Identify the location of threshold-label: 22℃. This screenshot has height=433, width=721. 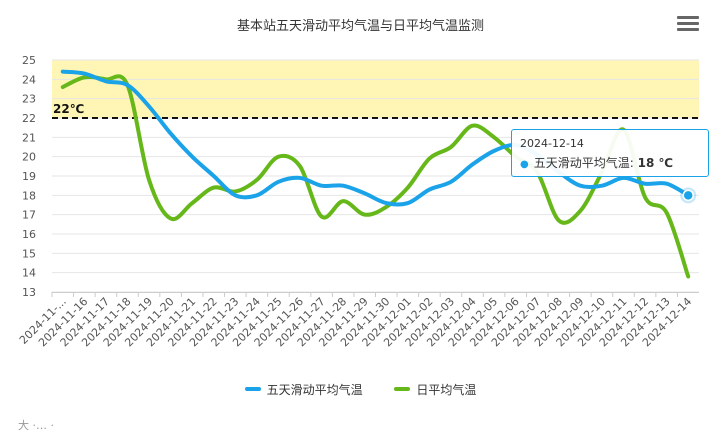
(68, 109).